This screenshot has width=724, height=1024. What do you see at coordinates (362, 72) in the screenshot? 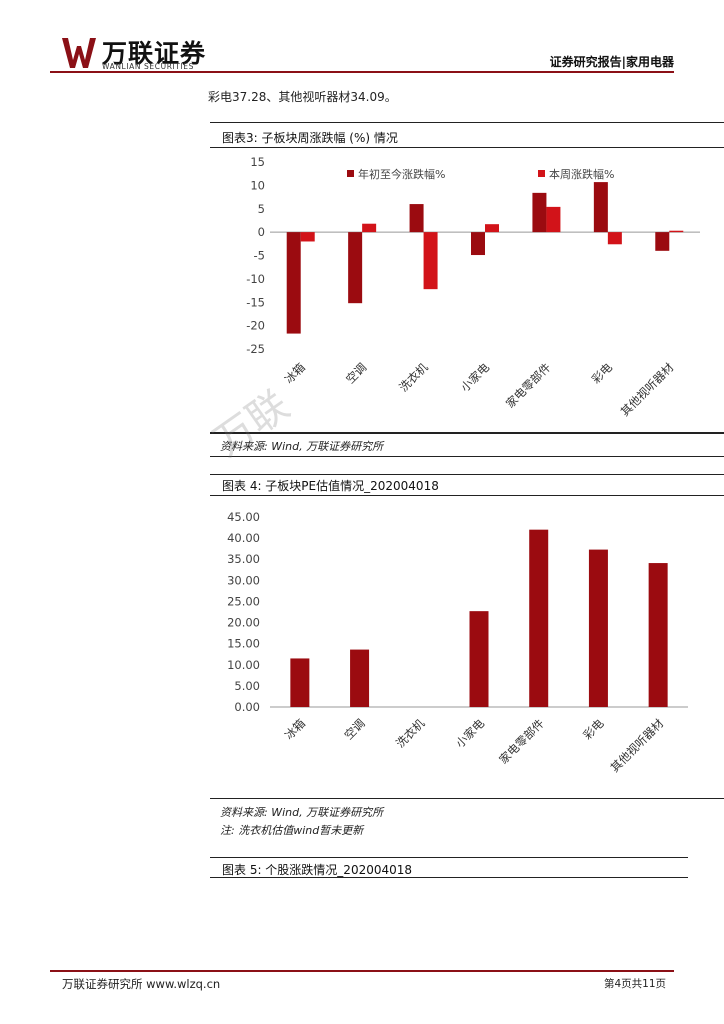
I see `header-divider` at bounding box center [362, 72].